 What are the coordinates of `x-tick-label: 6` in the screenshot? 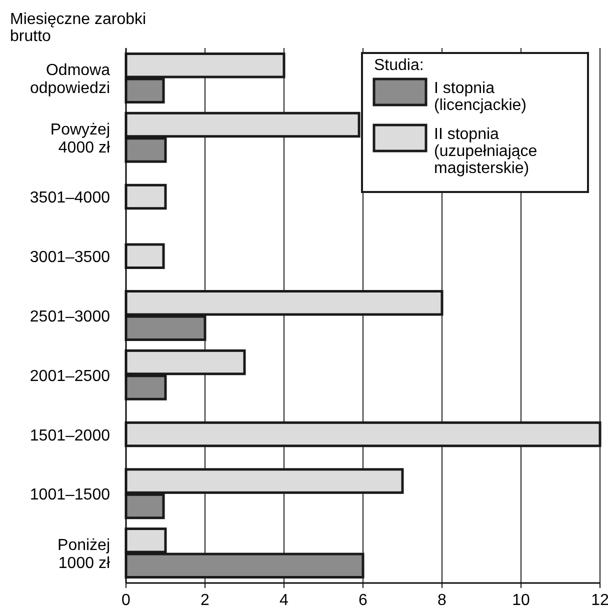 It's located at (363, 600).